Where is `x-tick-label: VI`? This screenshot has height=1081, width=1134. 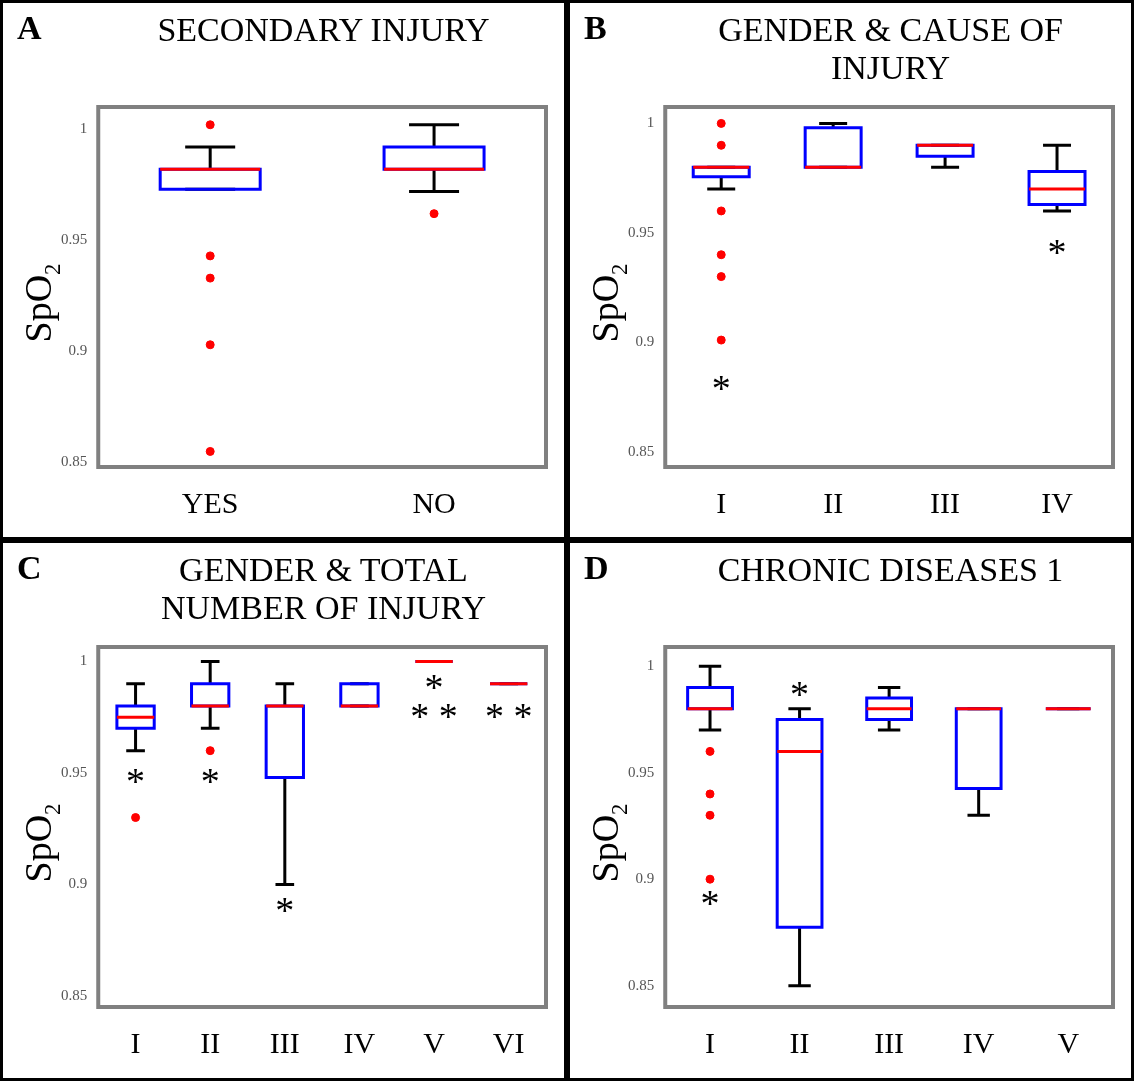 x-tick-label: VI is located at coordinates (508, 1042).